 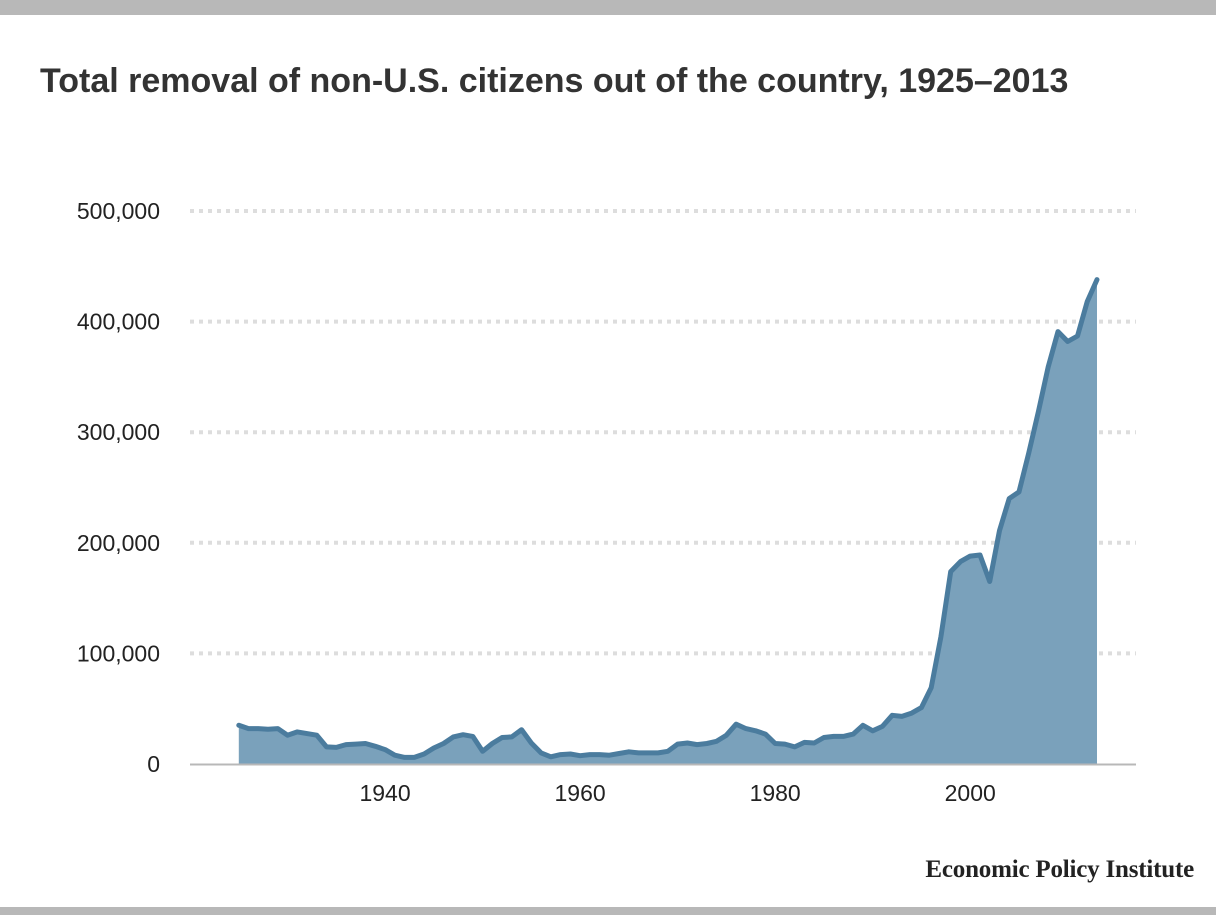 I want to click on source-credit: Economic Policy Institute, so click(x=1059, y=869).